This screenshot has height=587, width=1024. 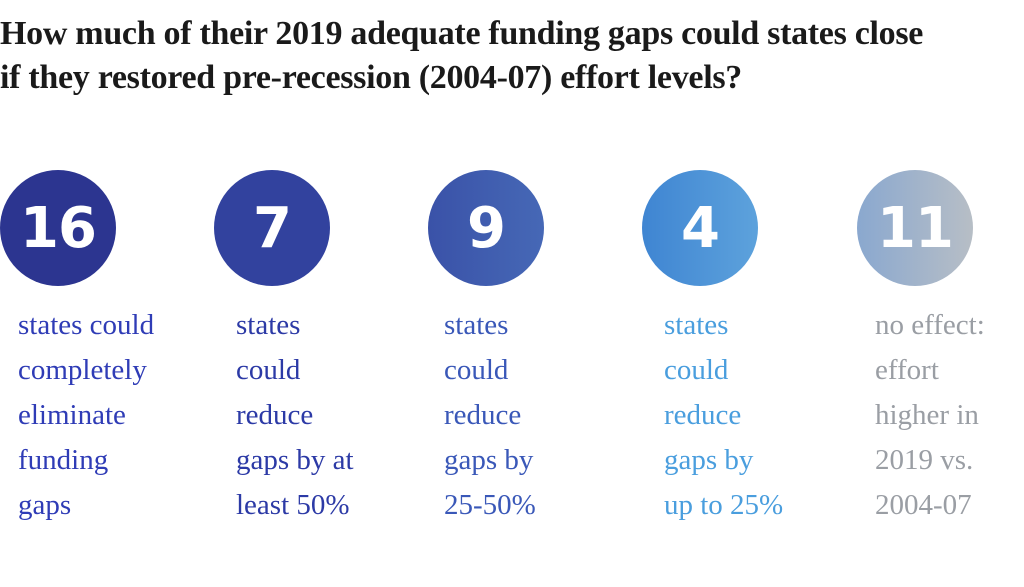 I want to click on stat-description-line: no effect:, so click(x=930, y=325).